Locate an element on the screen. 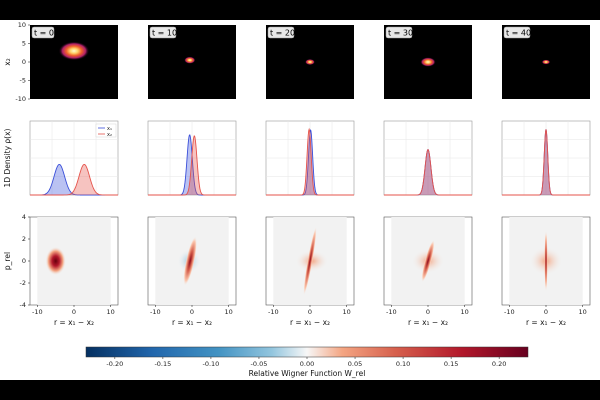  row2-ylabel: 1D Density ρ(x) is located at coordinates (7, 157).